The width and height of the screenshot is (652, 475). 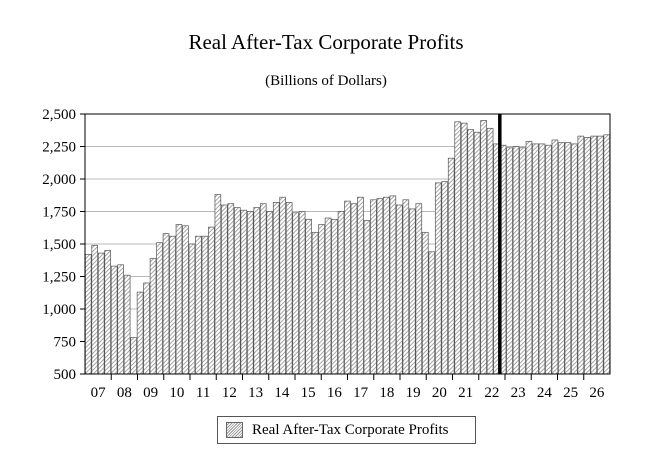 I want to click on y-tick-label: 750, so click(x=65, y=343).